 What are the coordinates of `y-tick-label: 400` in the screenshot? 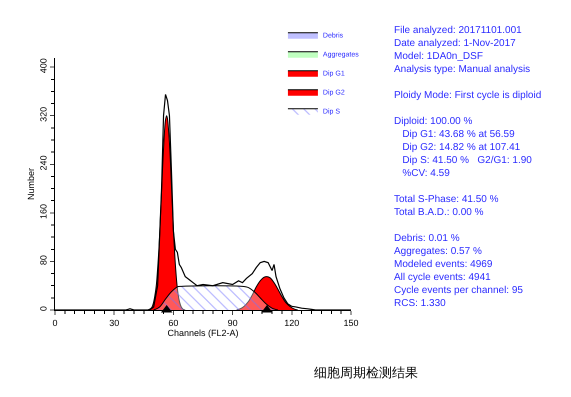 It's located at (43, 66).